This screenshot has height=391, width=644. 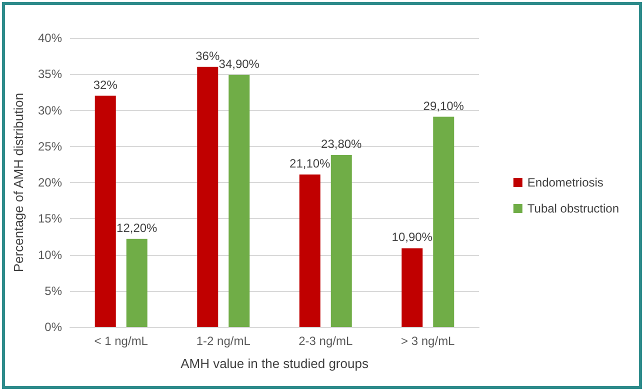 I want to click on x-tick-label: 1-2 ng/mL, so click(x=223, y=341).